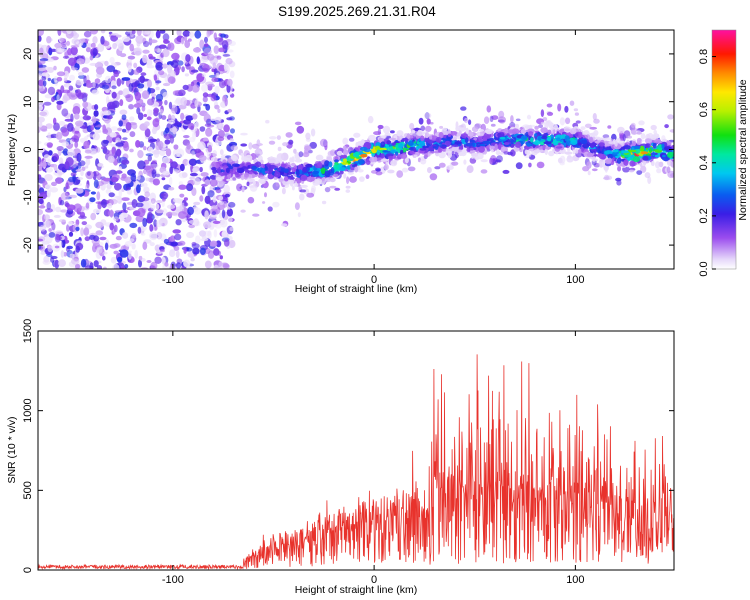  I want to click on y-tick-label: 0, so click(28, 570).